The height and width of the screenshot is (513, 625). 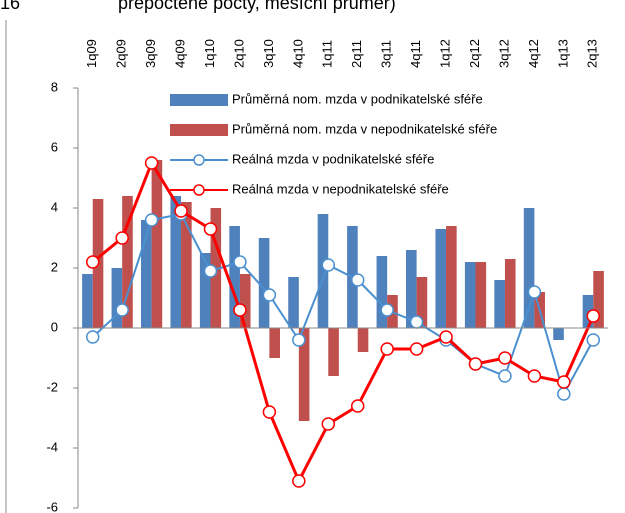 What do you see at coordinates (297, 53) in the screenshot?
I see `x-tick-label: 4q10` at bounding box center [297, 53].